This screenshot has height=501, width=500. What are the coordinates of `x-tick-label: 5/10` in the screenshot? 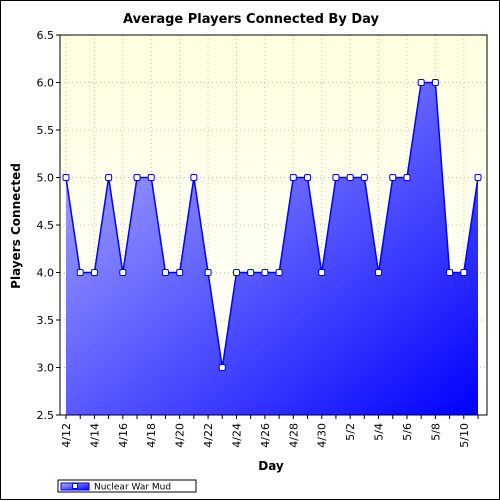 It's located at (464, 435).